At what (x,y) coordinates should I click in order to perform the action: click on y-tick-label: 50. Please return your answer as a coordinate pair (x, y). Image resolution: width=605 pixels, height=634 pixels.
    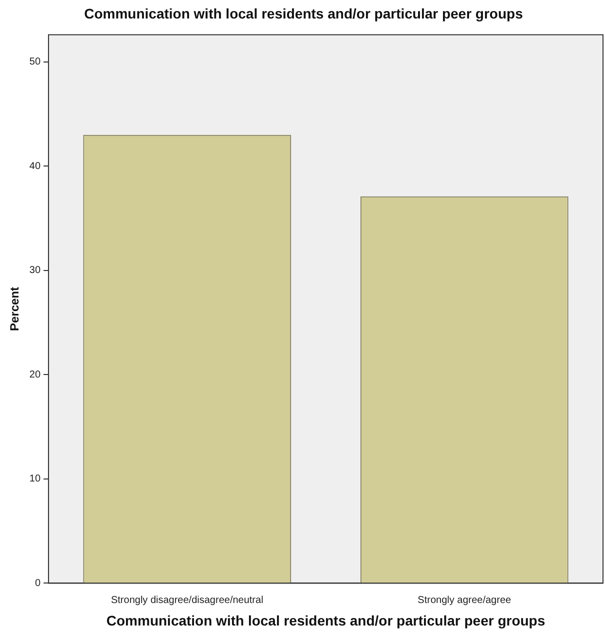
    Looking at the image, I should click on (35, 62).